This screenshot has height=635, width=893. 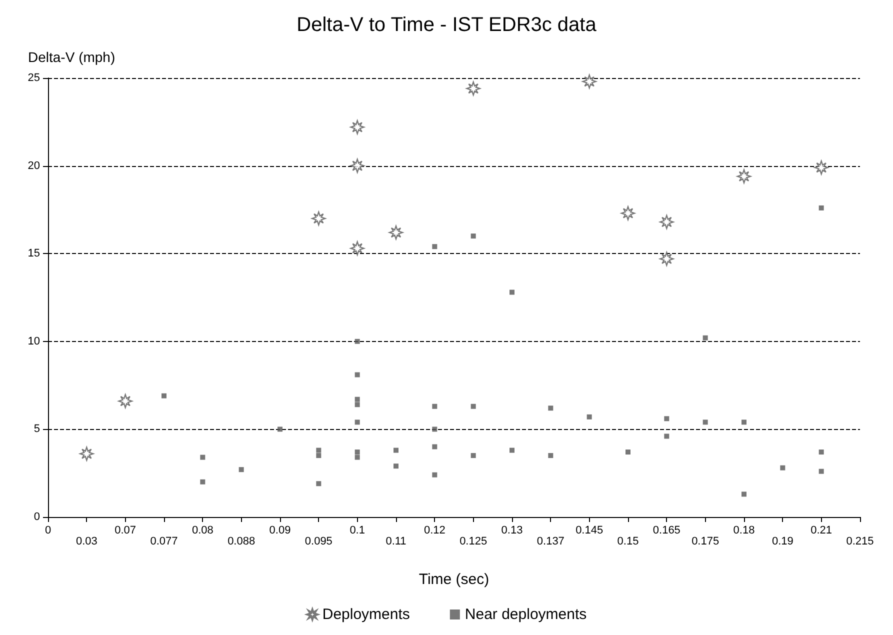 I want to click on y-axis-title: Delta-V (mph), so click(x=72, y=57).